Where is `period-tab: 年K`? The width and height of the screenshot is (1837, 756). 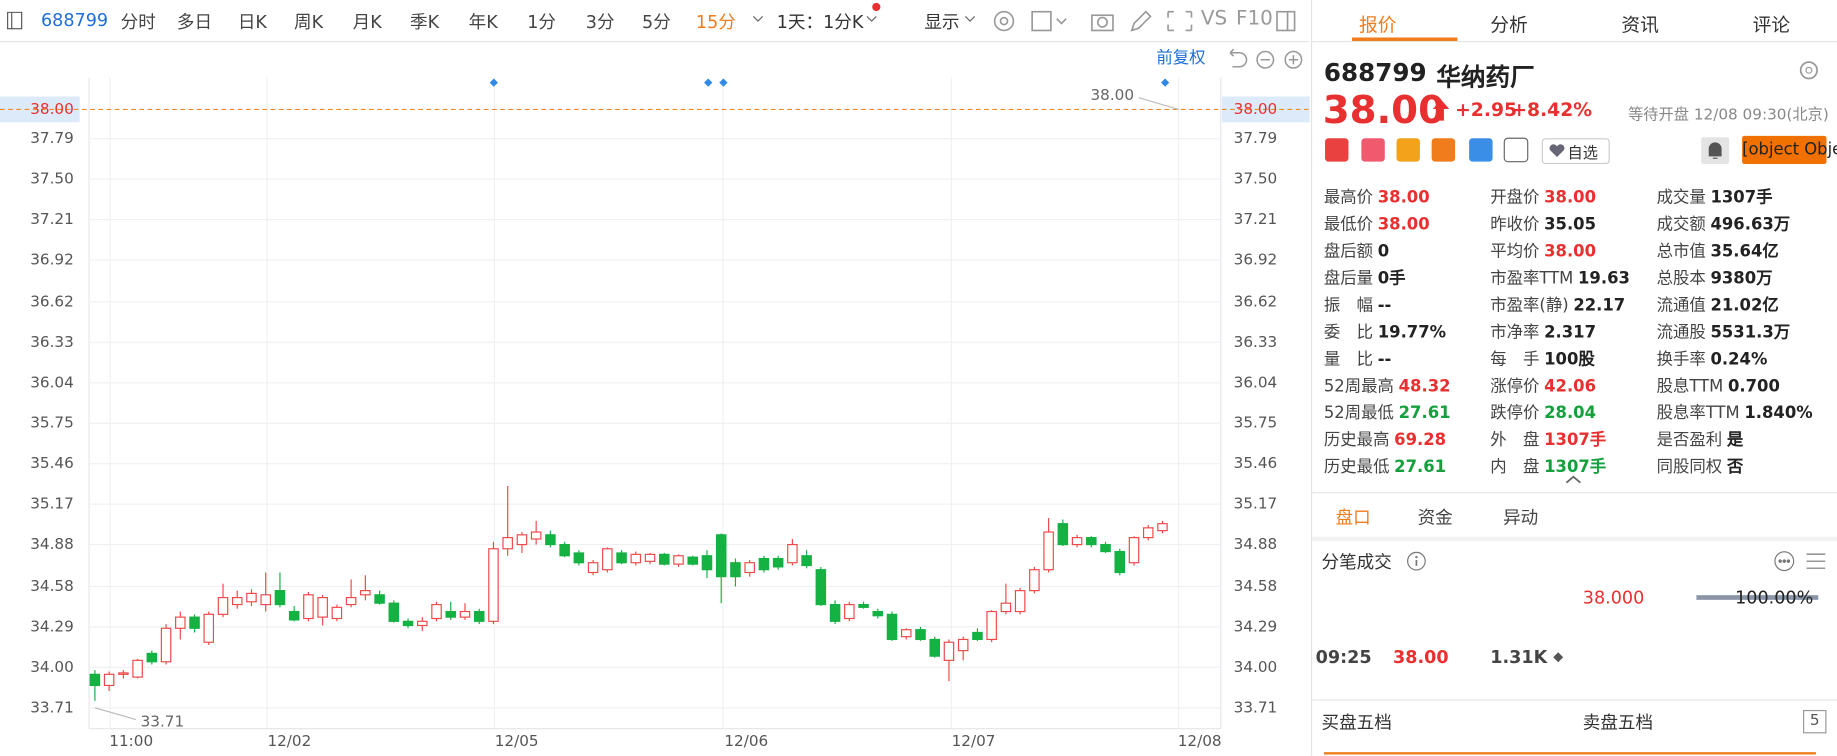
period-tab: 年K is located at coordinates (483, 22).